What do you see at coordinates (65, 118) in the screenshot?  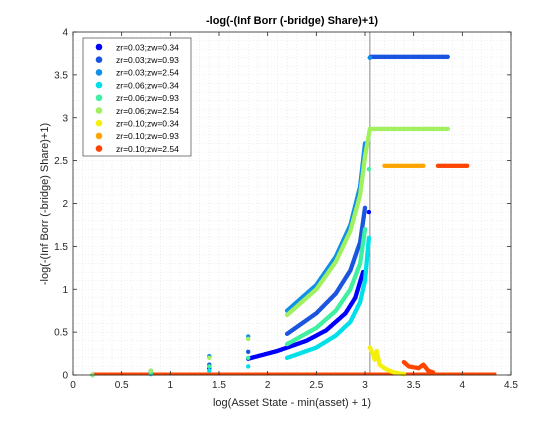 I see `y-tick-label: 3` at bounding box center [65, 118].